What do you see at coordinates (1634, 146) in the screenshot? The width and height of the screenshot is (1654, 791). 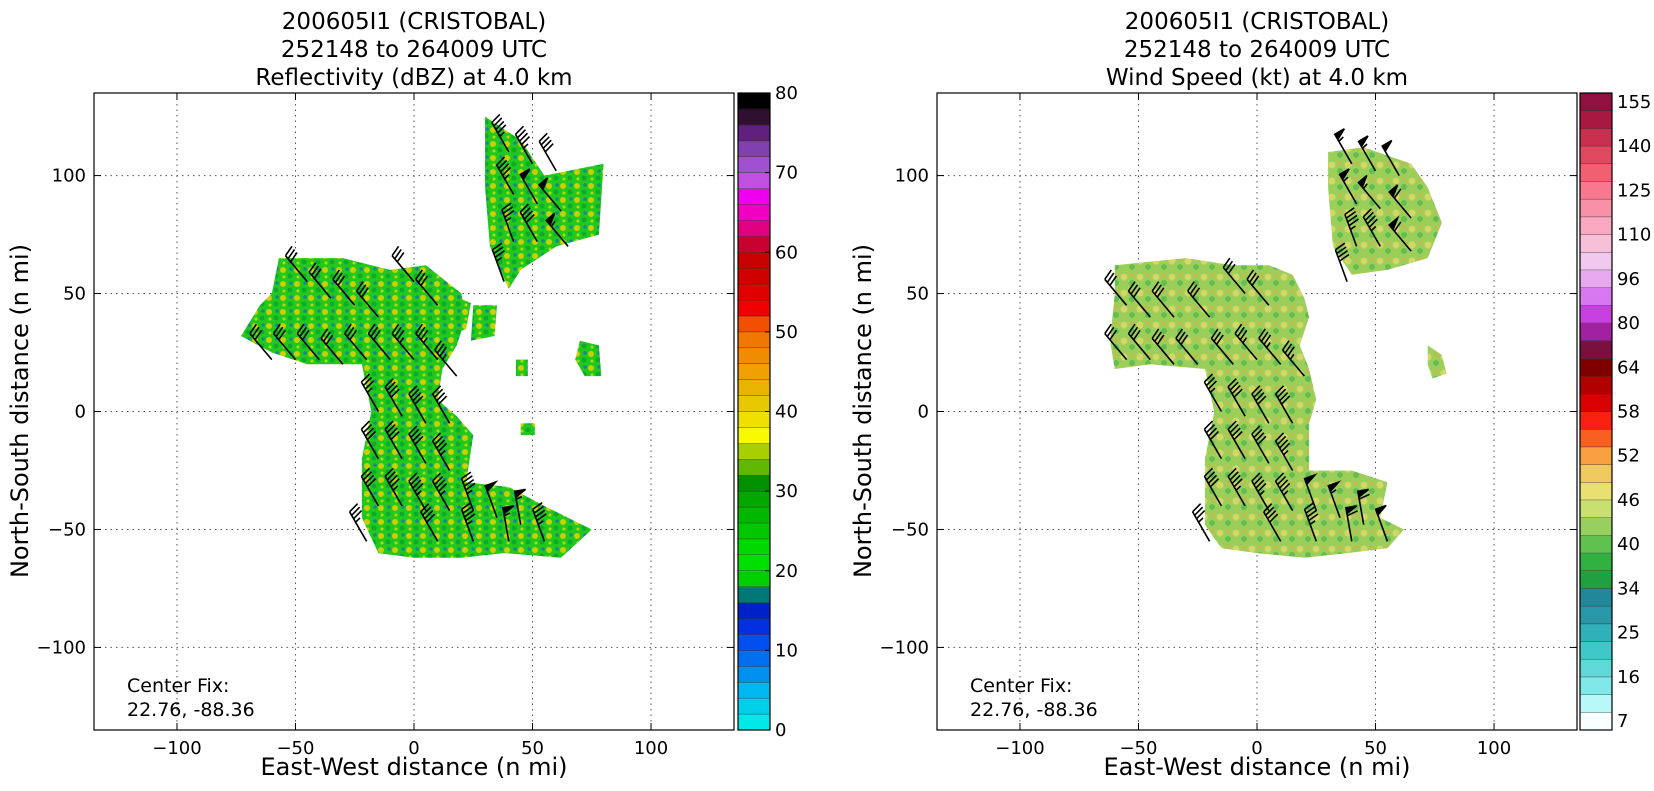 I see `colorbar-tick-label: 140` at bounding box center [1634, 146].